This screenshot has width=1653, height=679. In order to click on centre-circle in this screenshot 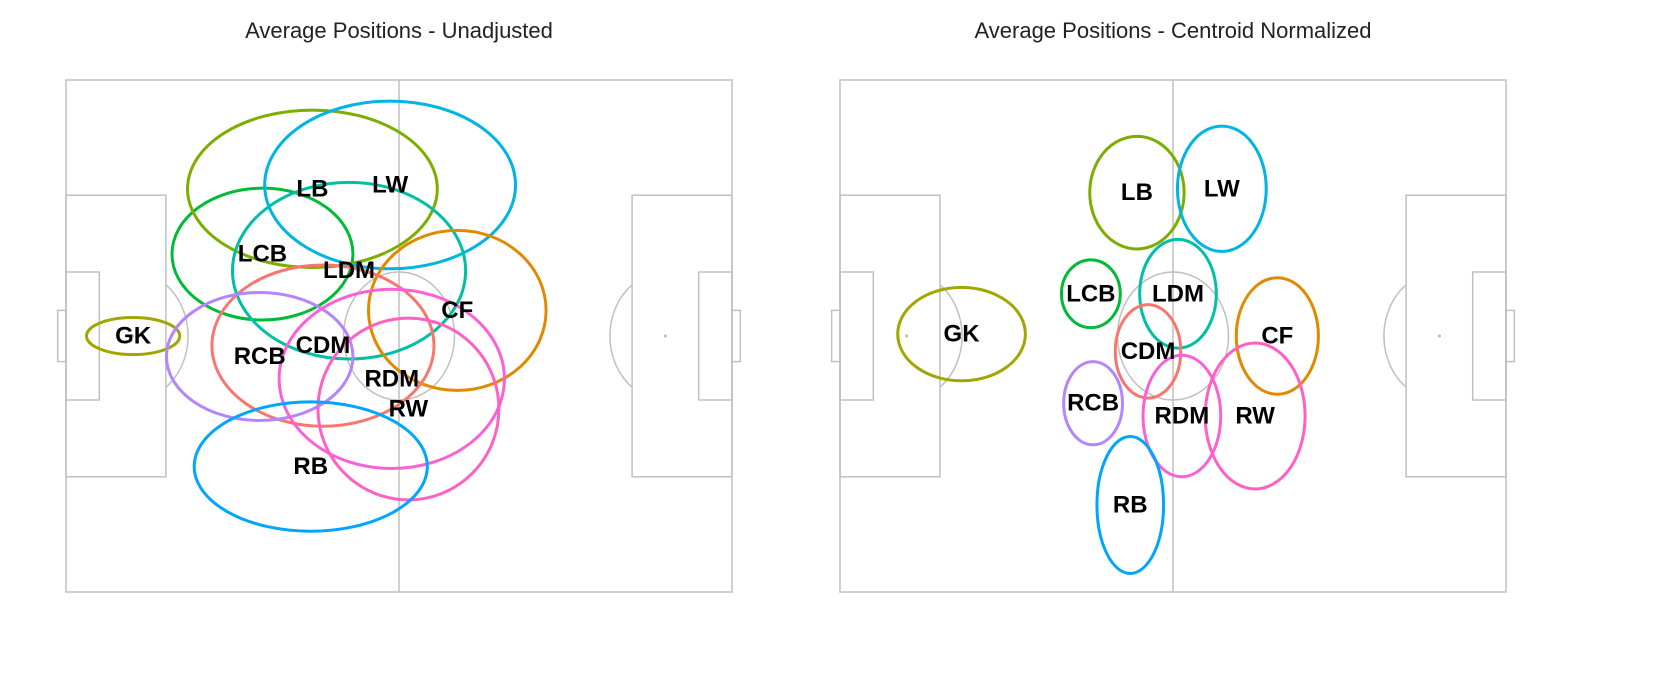, I will do `click(399, 336)`.